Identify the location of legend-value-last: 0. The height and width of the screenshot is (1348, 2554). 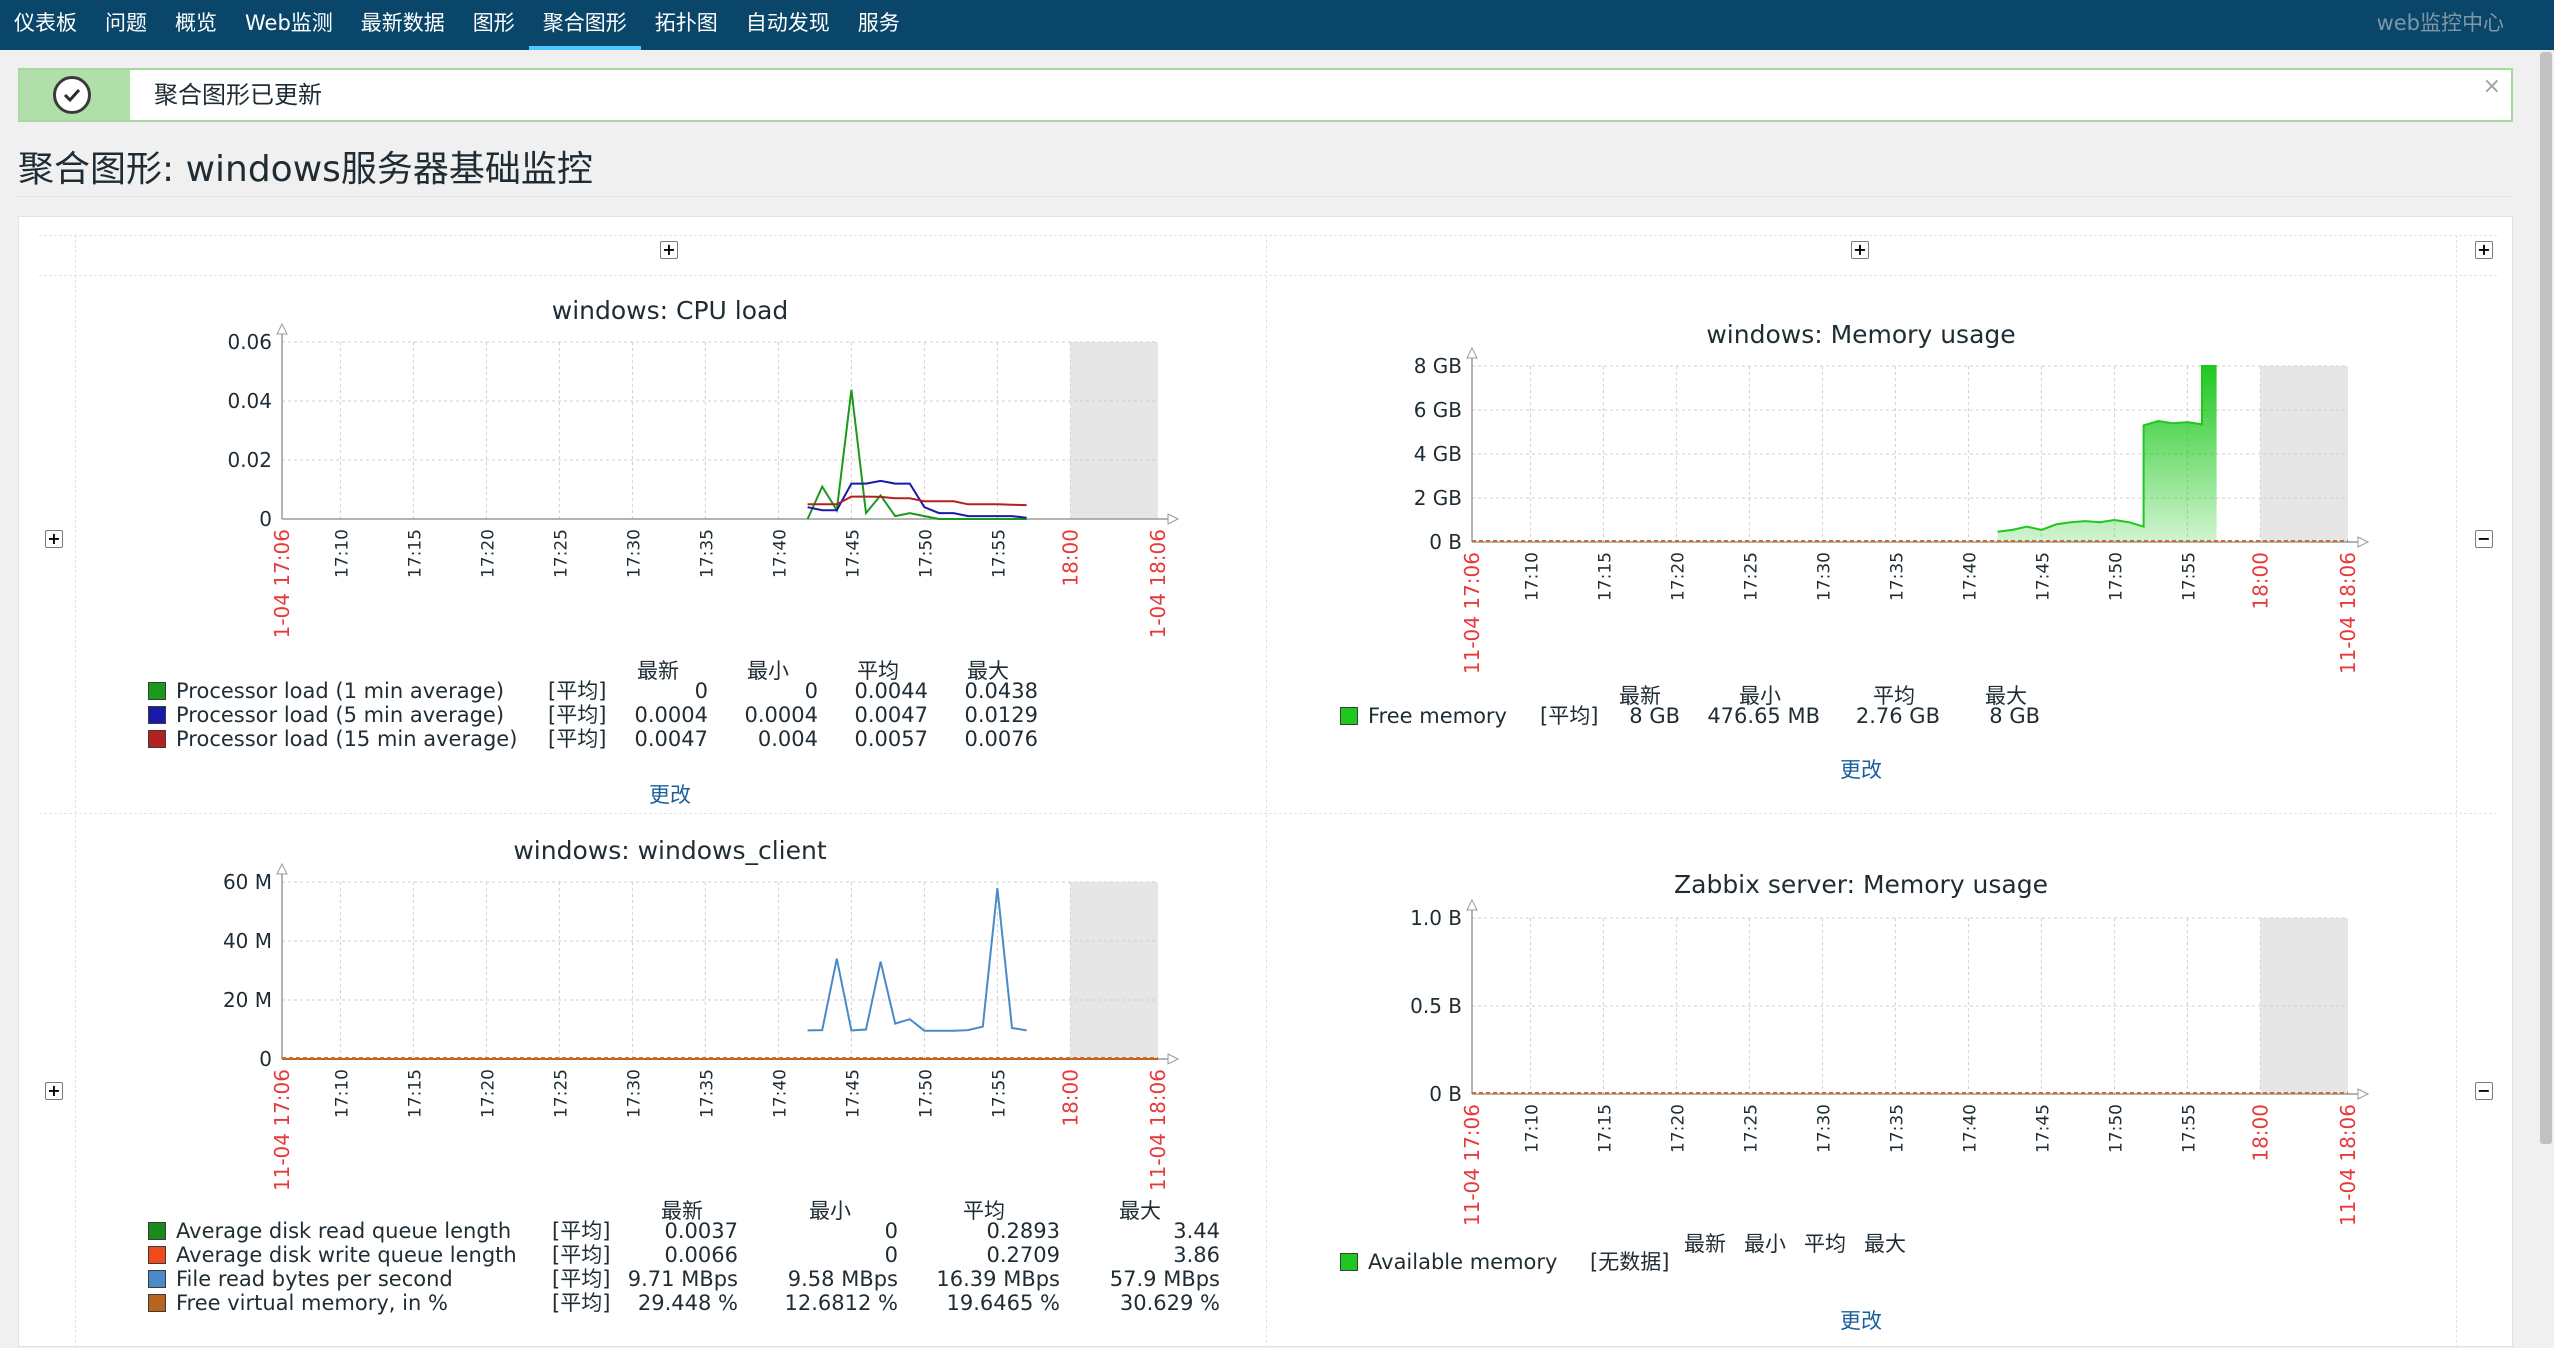
(701, 691).